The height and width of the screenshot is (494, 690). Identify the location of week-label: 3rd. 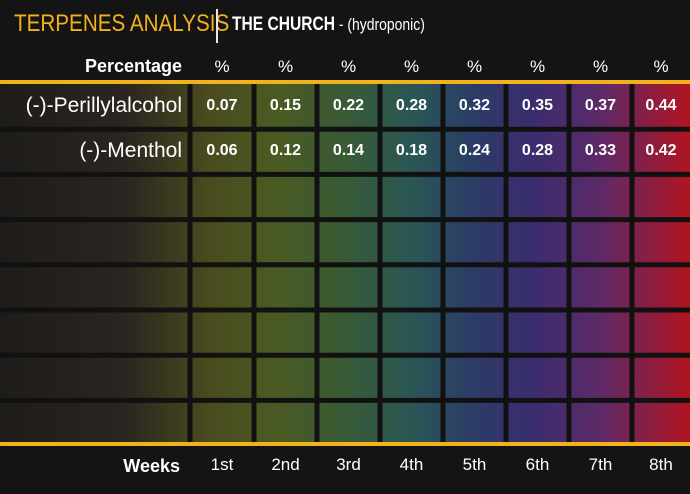
(348, 464).